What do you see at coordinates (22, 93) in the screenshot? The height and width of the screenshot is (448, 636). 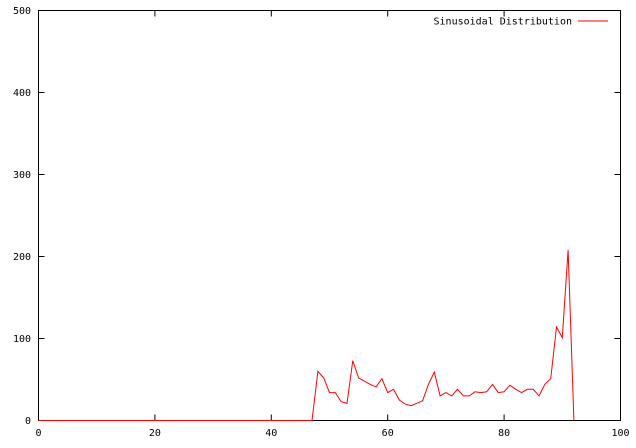 I see `y-tick-label: 400` at bounding box center [22, 93].